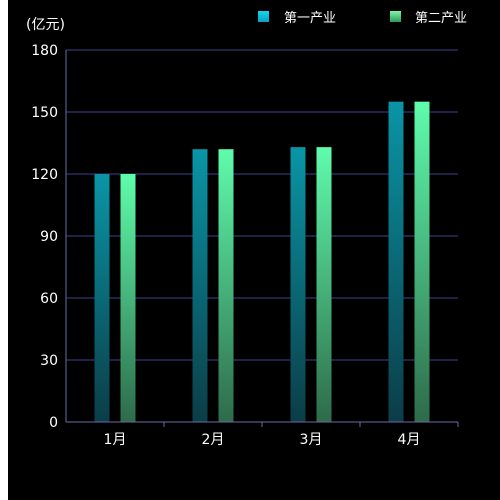 The width and height of the screenshot is (500, 500). I want to click on x-tick-label: 3月, so click(311, 440).